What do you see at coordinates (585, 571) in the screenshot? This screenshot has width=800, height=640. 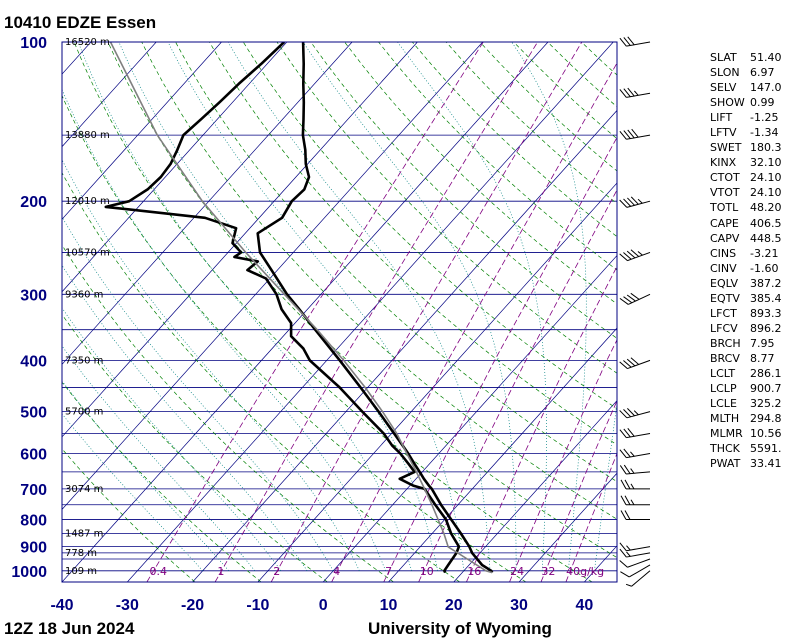 I see `mixing-ratio-label: 40g/kg` at bounding box center [585, 571].